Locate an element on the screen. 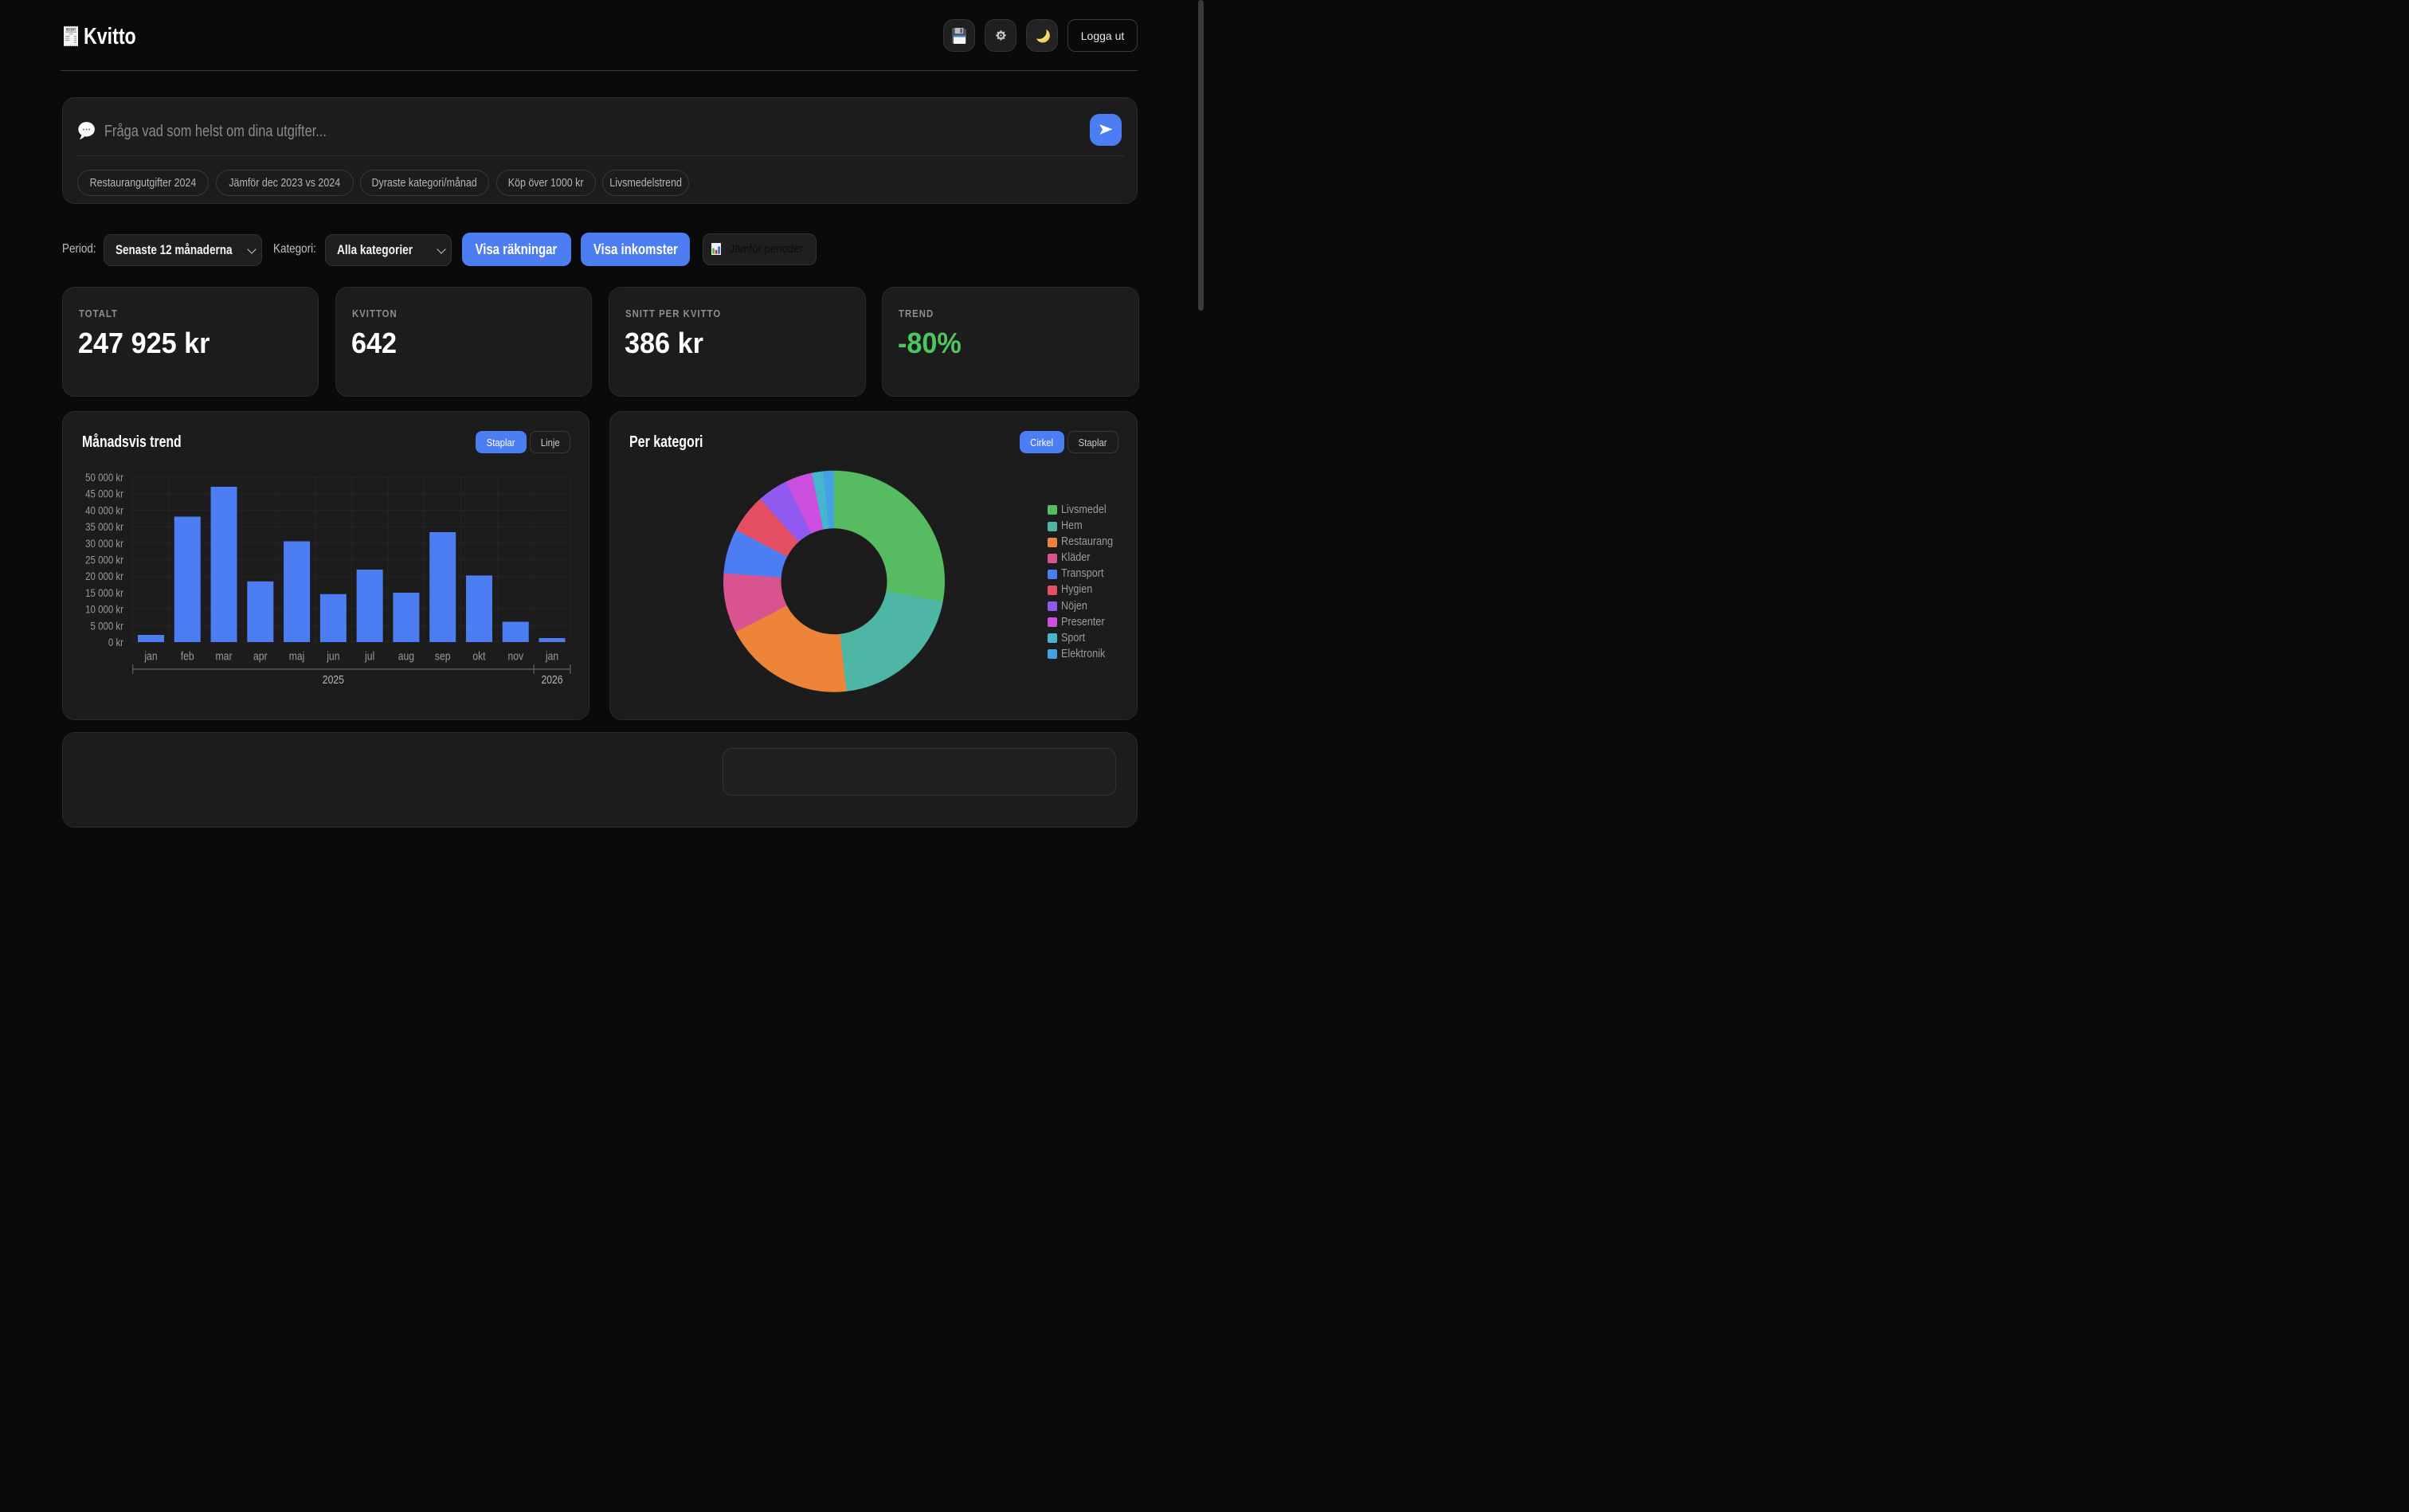 This screenshot has height=1512, width=2409. svg-text: 0 kr is located at coordinates (115, 642).